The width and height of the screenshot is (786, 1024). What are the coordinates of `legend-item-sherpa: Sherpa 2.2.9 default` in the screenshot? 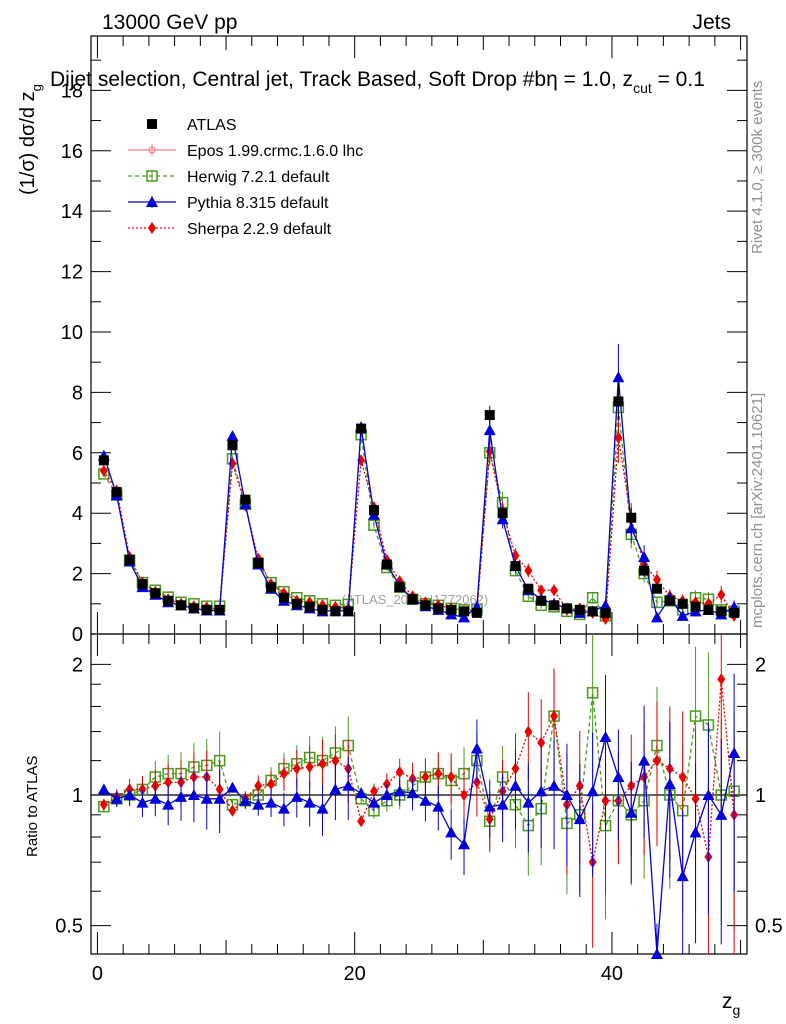 It's located at (230, 229).